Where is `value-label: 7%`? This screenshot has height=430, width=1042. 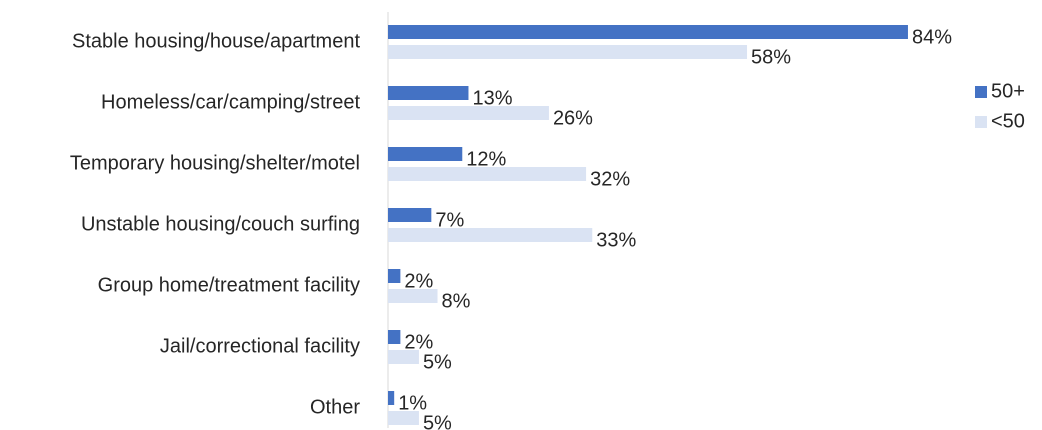 value-label: 7% is located at coordinates (449, 220).